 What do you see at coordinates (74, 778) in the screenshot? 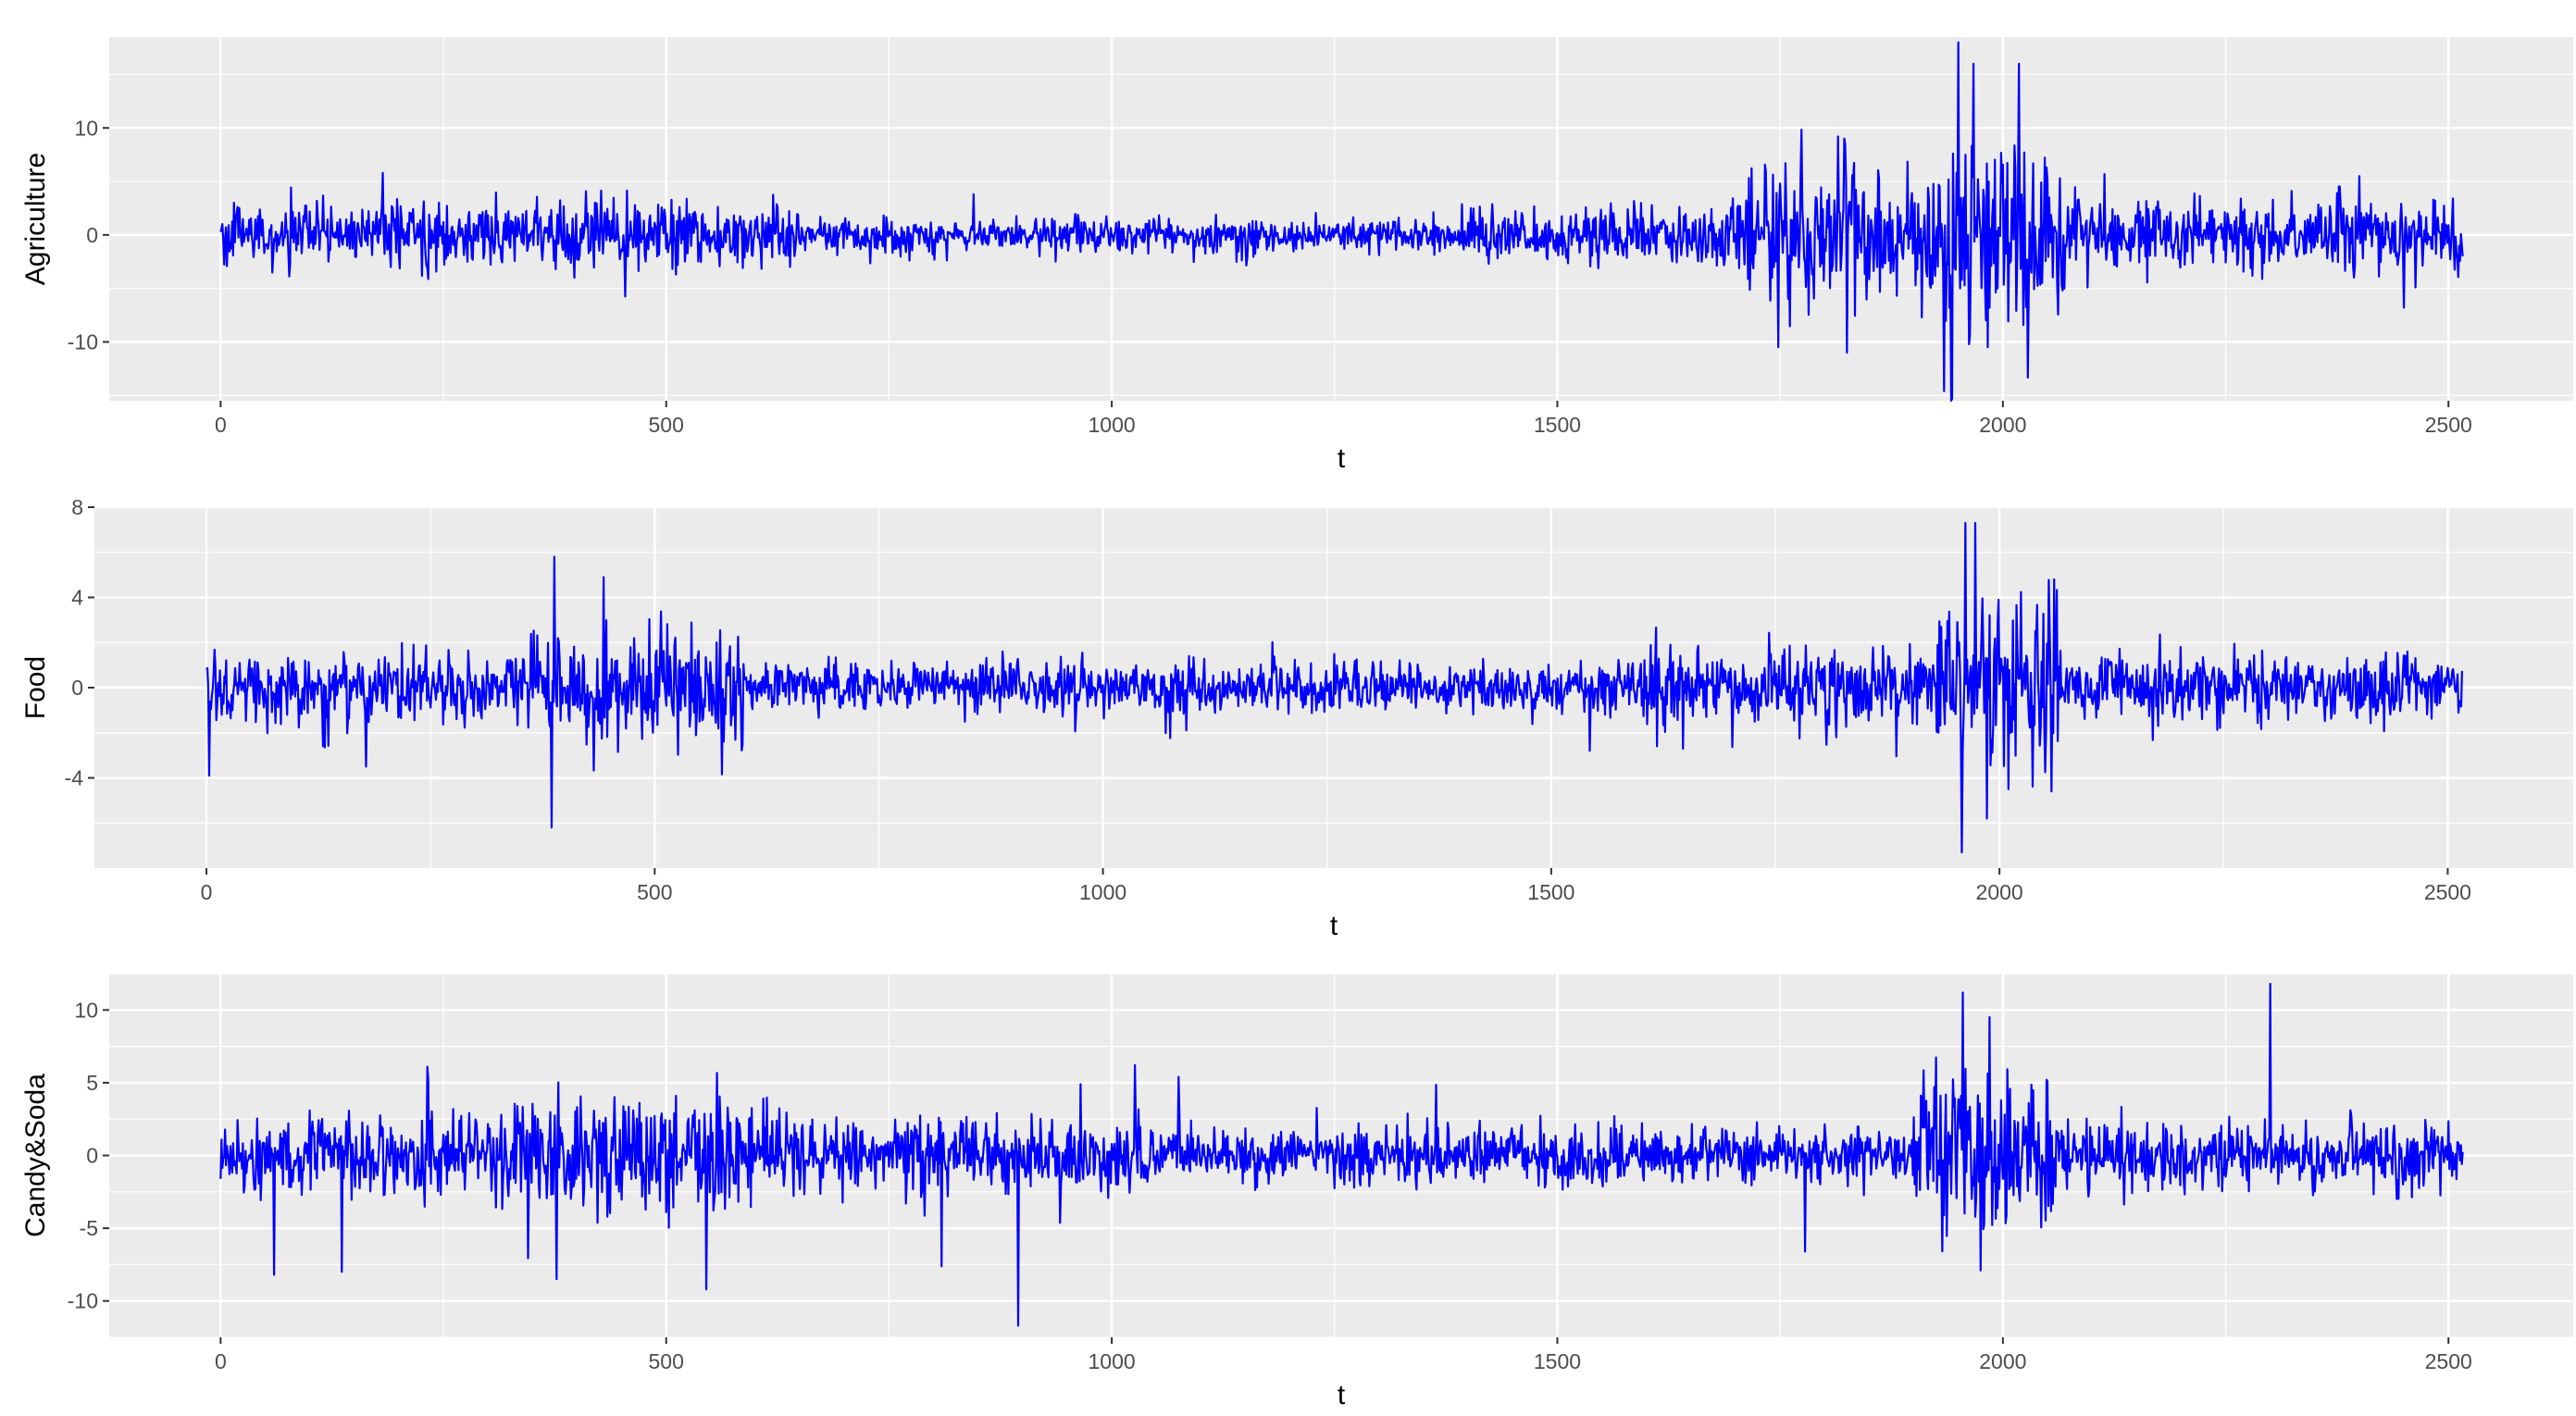
I see `y-tick-label: -4` at bounding box center [74, 778].